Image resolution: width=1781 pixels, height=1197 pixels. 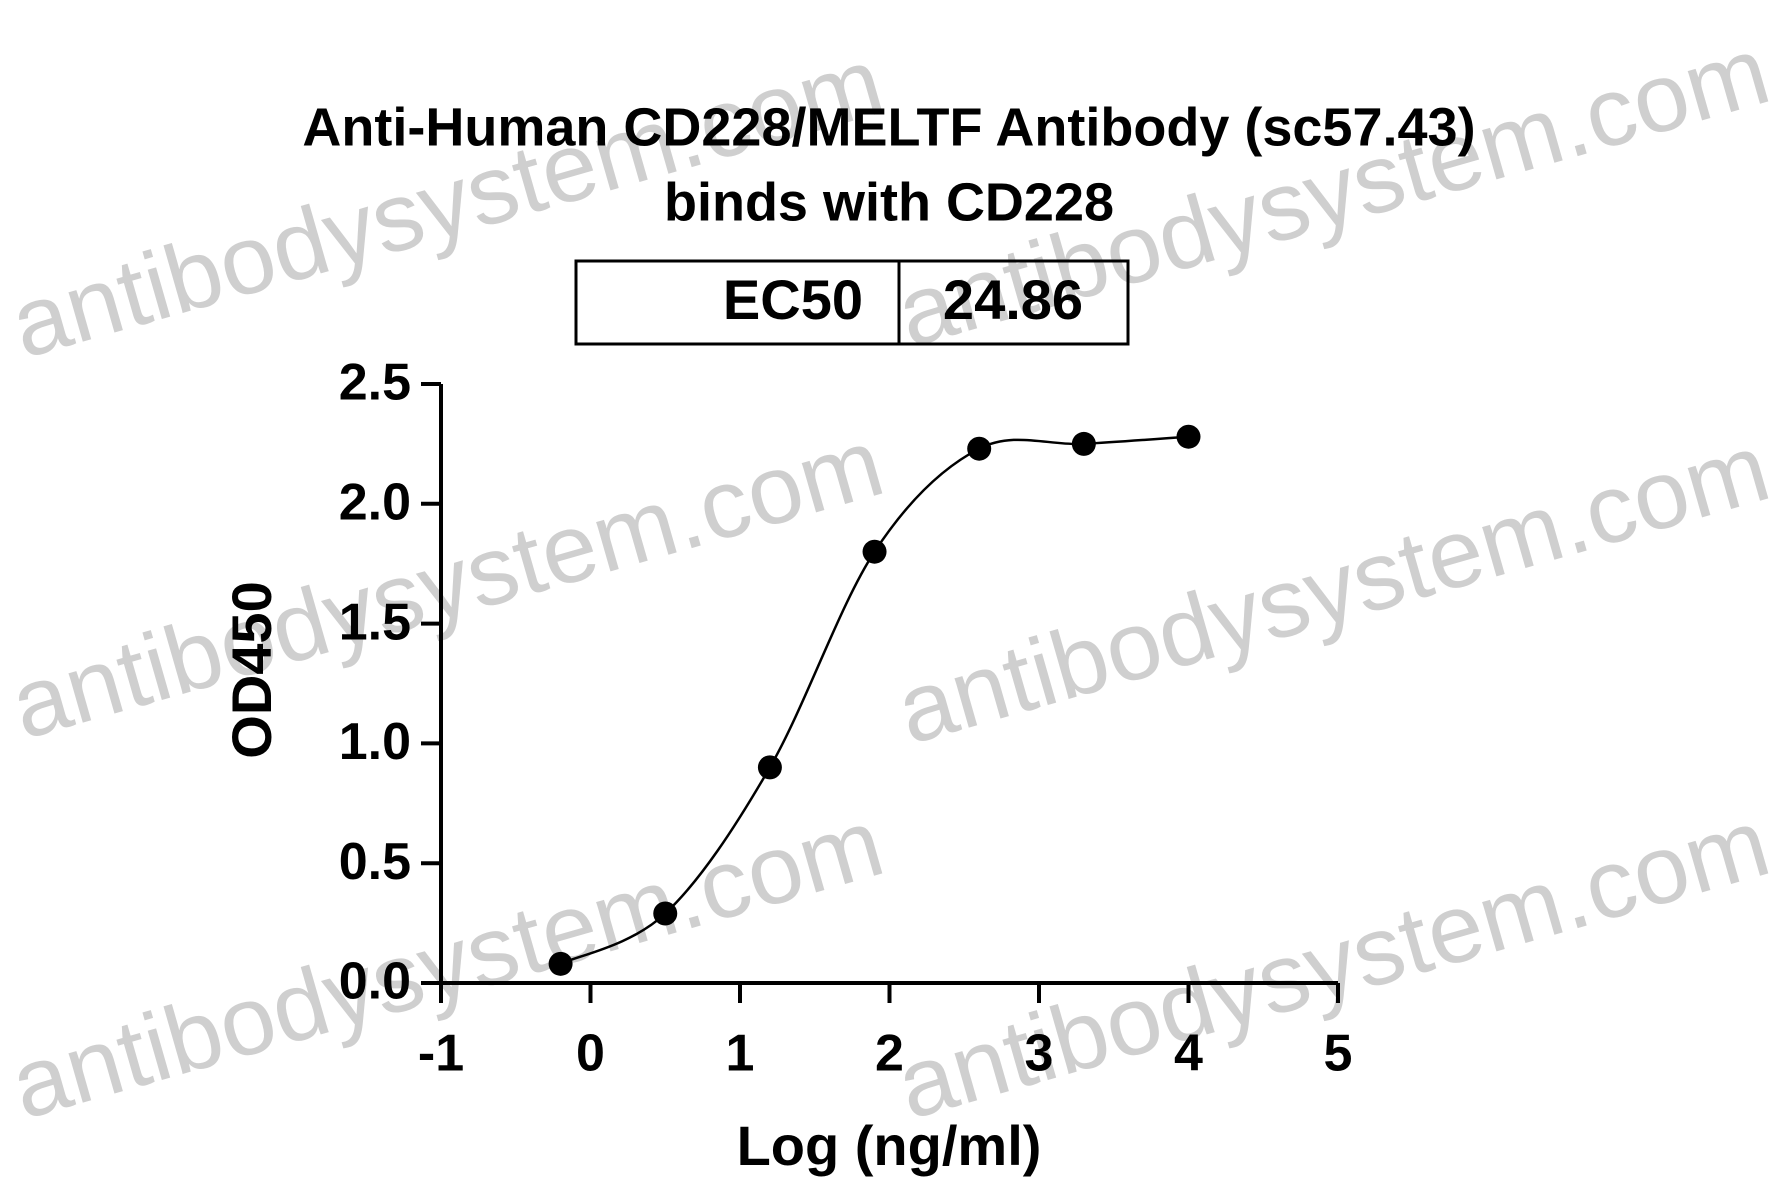 I want to click on x-tick-label: -1, so click(x=441, y=1054).